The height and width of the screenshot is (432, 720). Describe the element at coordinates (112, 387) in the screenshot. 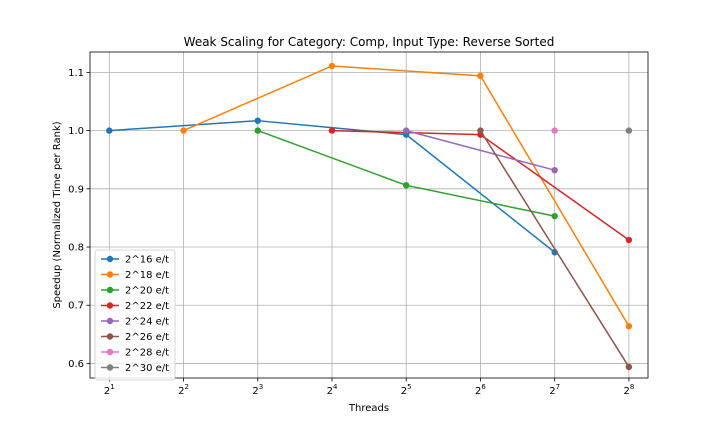

I see `x-tick-exponent: 1` at that location.